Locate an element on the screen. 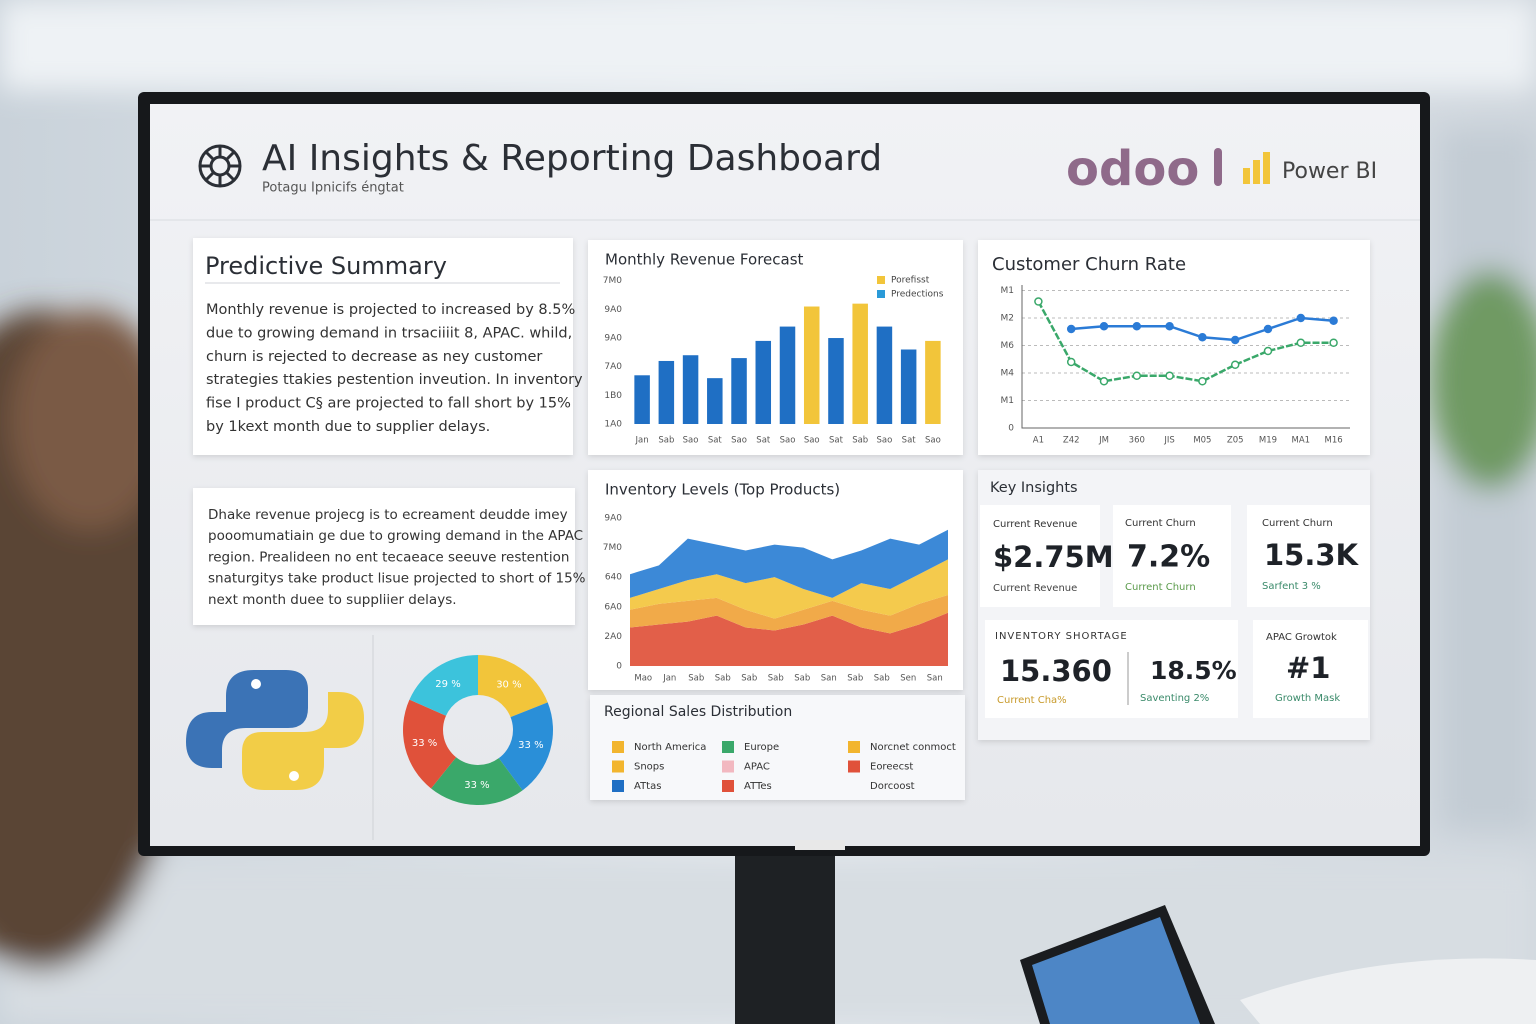 This screenshot has height=1024, width=1536. legend-label: Predections is located at coordinates (917, 295).